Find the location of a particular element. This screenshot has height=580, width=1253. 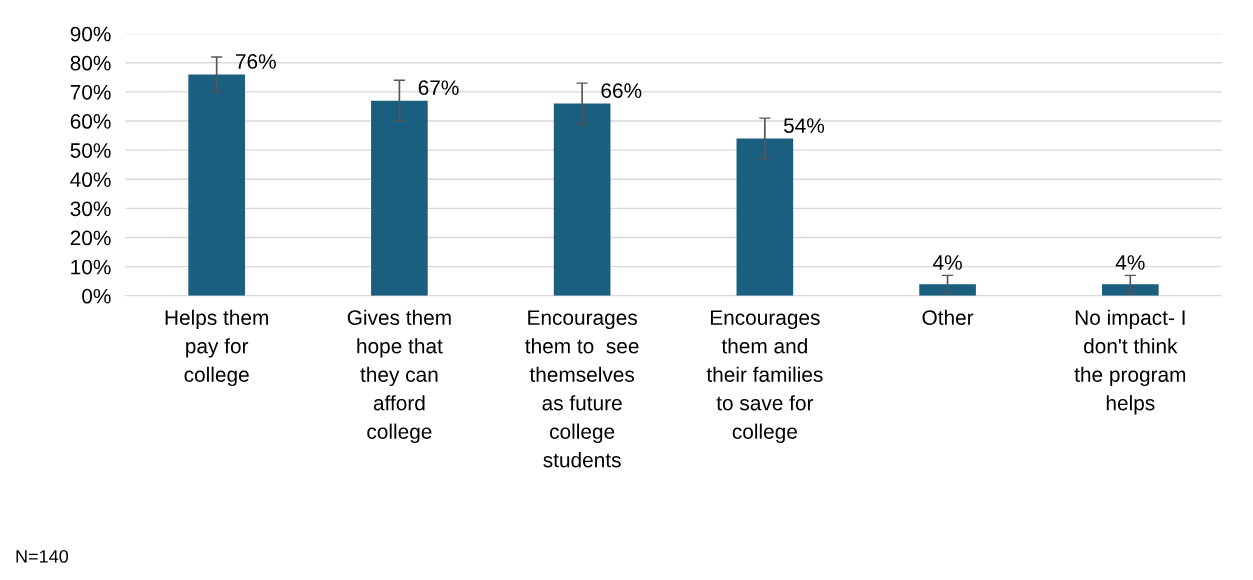

x-tick-label: Encourages them and their families to save for college is located at coordinates (764, 377).